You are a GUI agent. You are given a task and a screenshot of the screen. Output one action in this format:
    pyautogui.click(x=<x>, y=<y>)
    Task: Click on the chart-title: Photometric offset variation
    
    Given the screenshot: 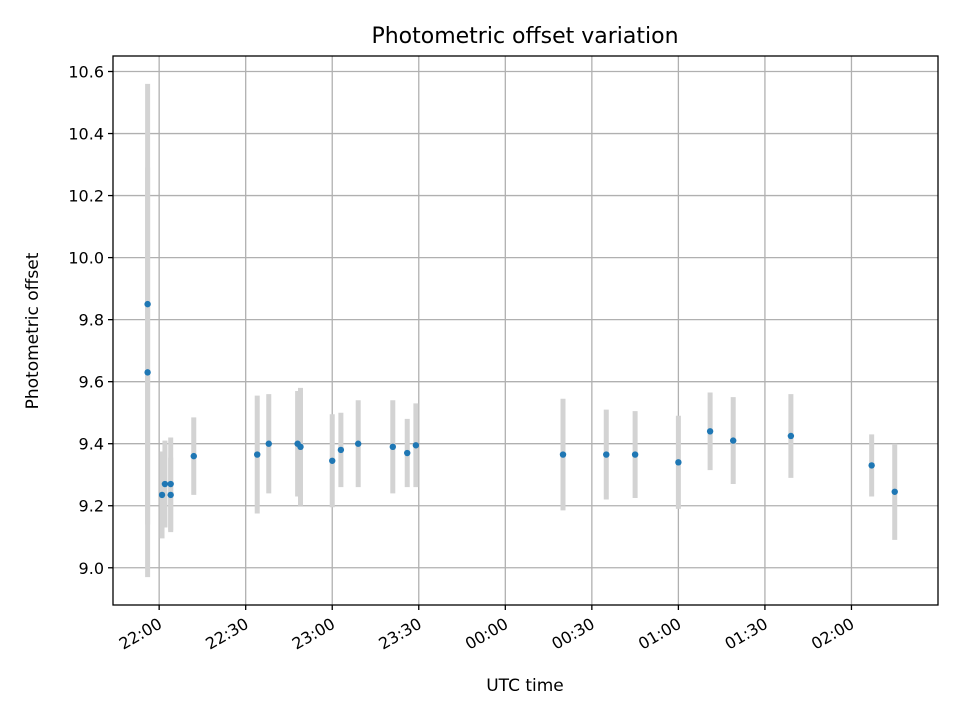 What is the action you would take?
    pyautogui.click(x=524, y=36)
    